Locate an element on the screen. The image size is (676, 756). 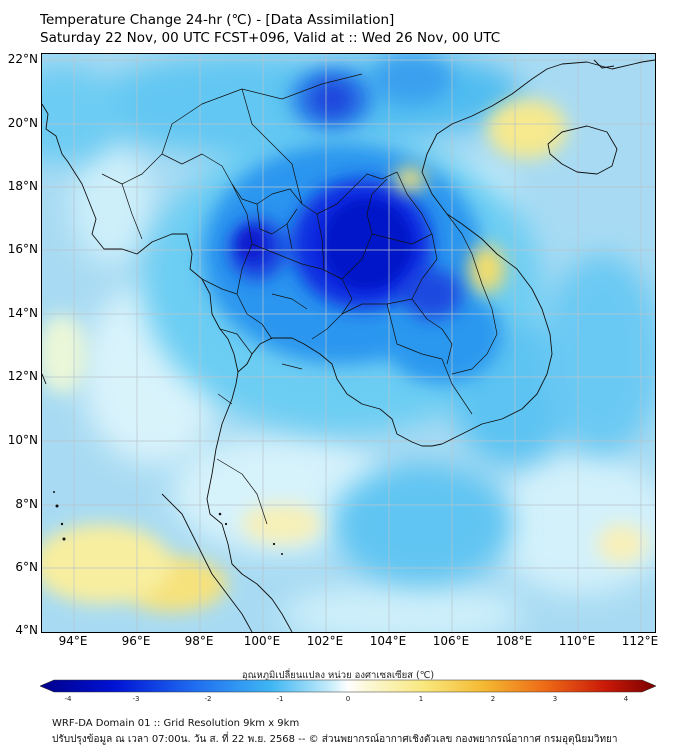
islands is located at coordinates (168, 523).